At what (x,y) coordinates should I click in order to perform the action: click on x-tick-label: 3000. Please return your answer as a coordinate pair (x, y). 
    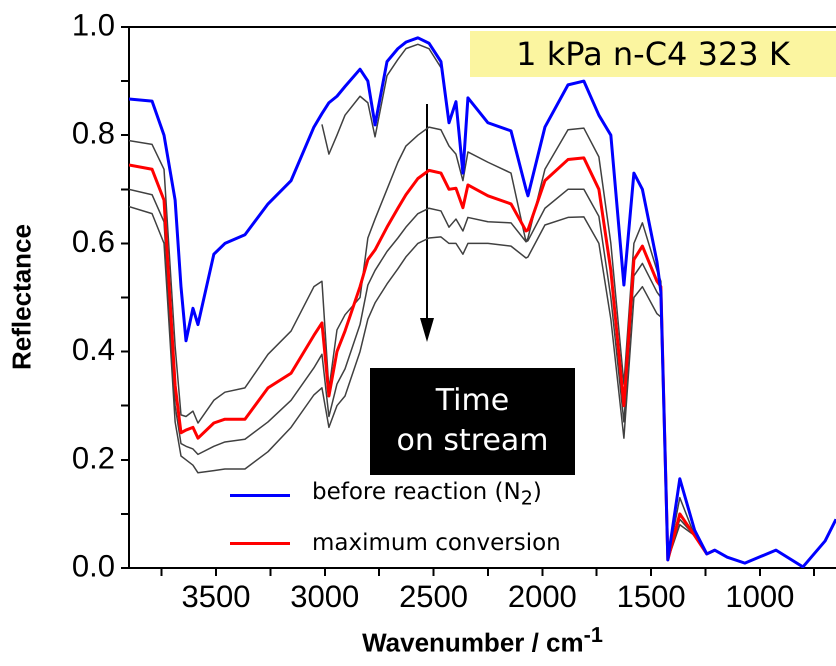
    Looking at the image, I should click on (325, 596).